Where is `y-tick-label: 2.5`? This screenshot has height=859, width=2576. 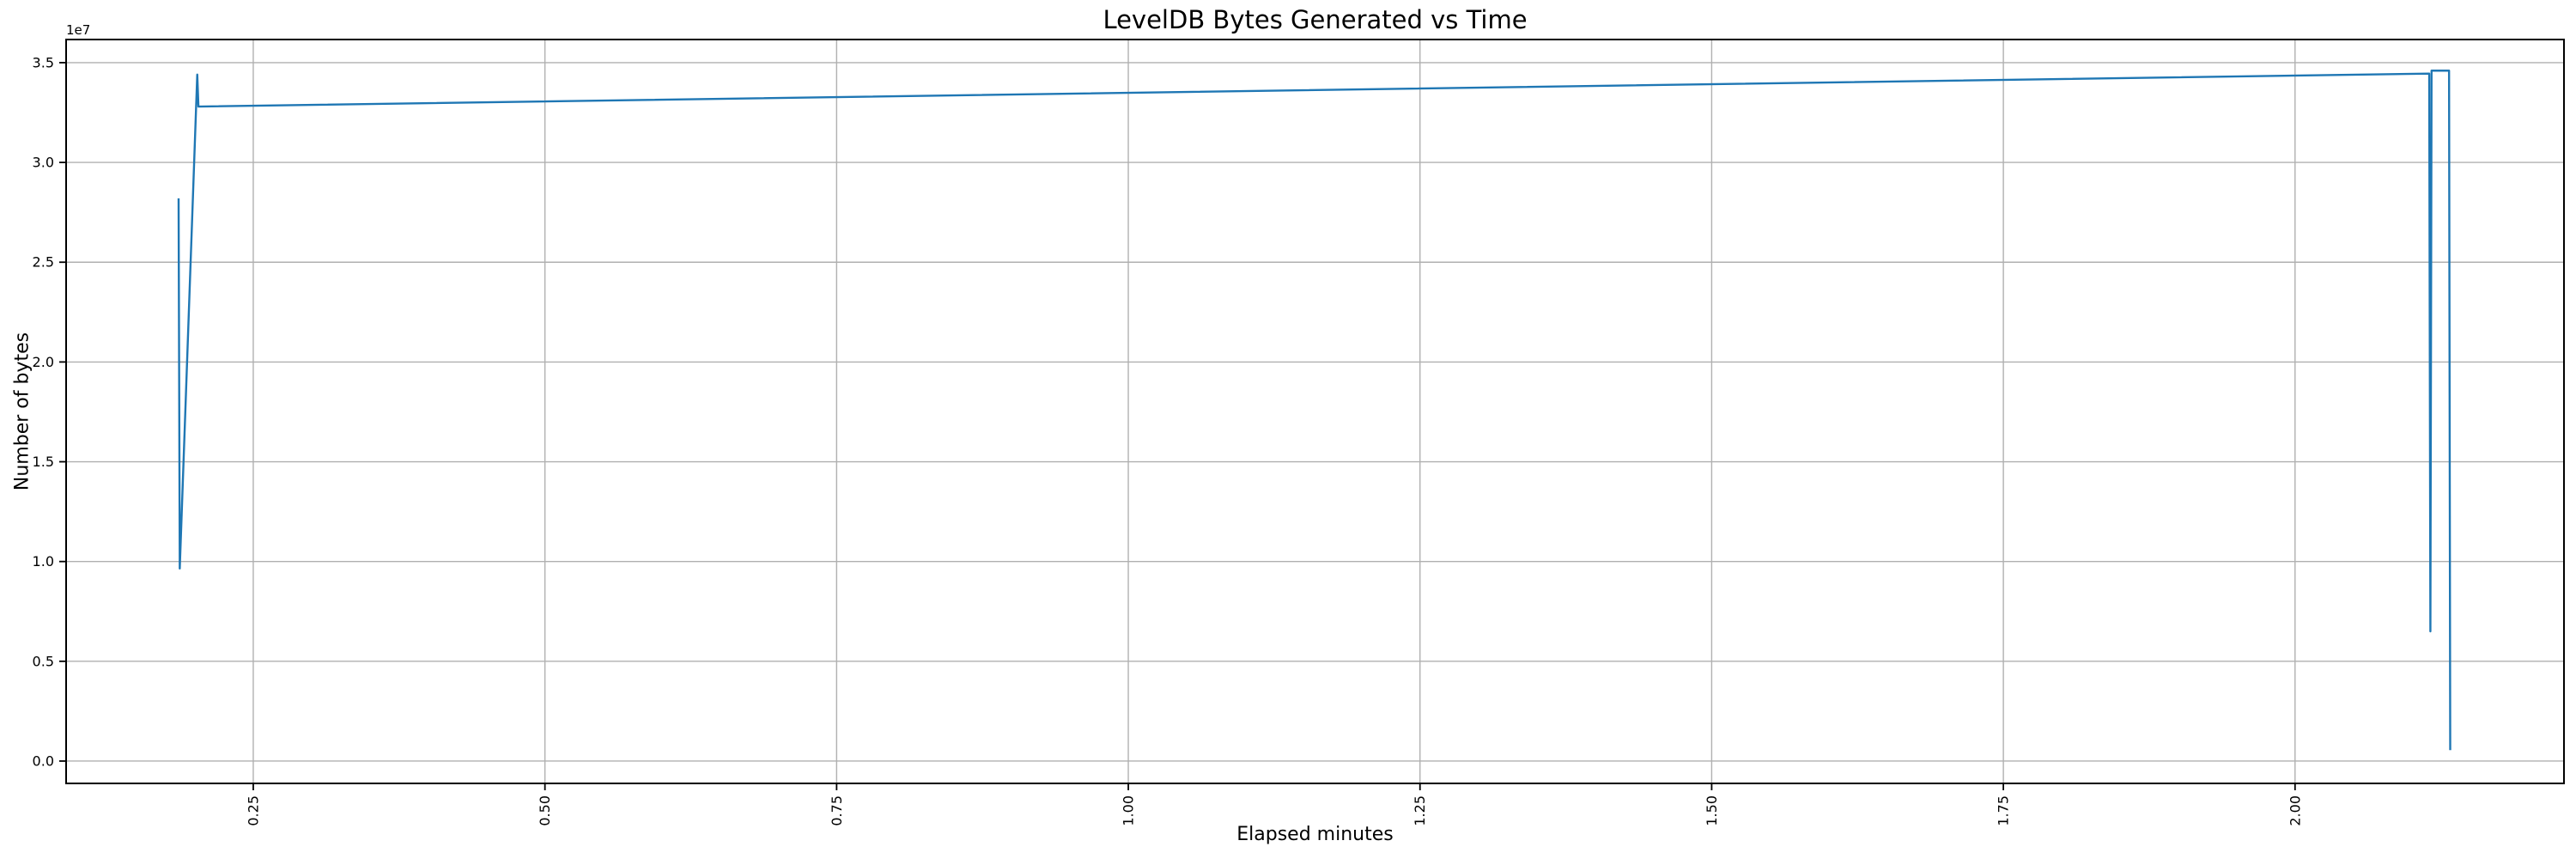
y-tick-label: 2.5 is located at coordinates (44, 262).